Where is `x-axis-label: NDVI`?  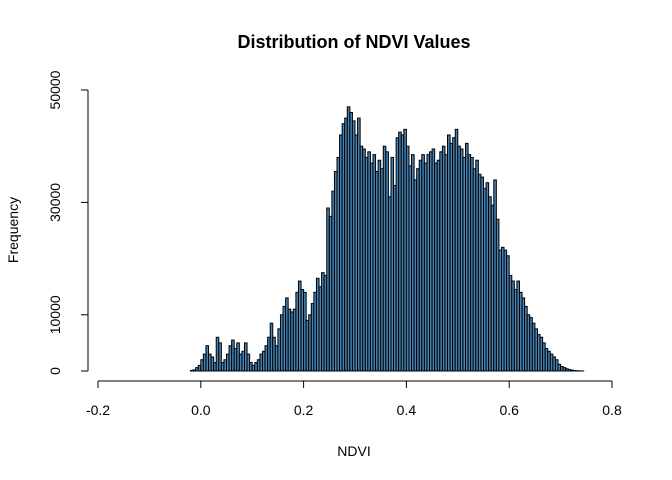
x-axis-label: NDVI is located at coordinates (353, 451).